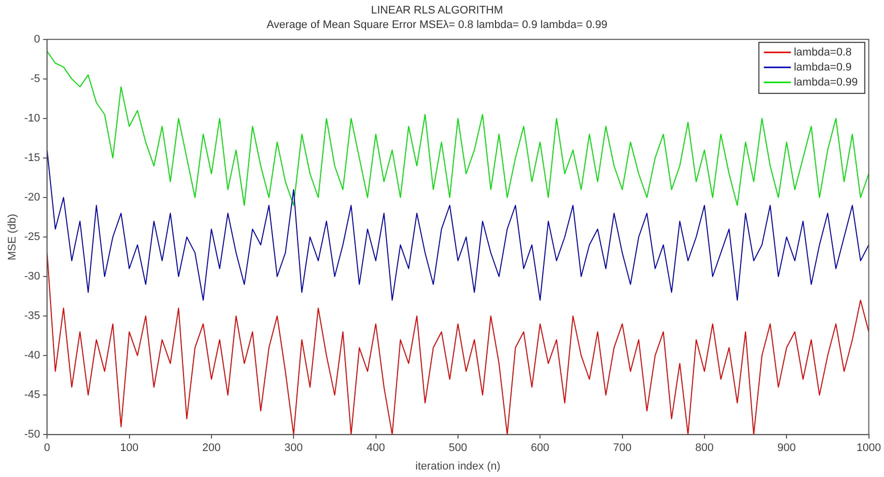 The image size is (884, 477). I want to click on y-tick-label: -30, so click(32, 276).